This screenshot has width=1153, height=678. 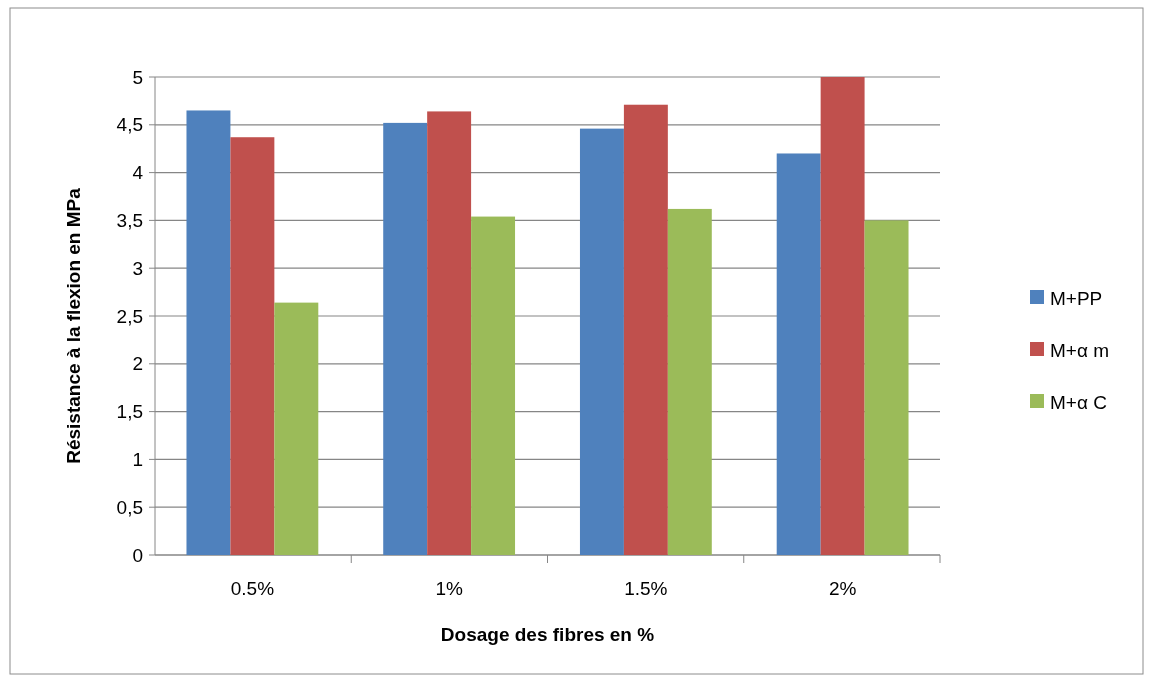 I want to click on legend-label: M+PP, so click(x=1076, y=298).